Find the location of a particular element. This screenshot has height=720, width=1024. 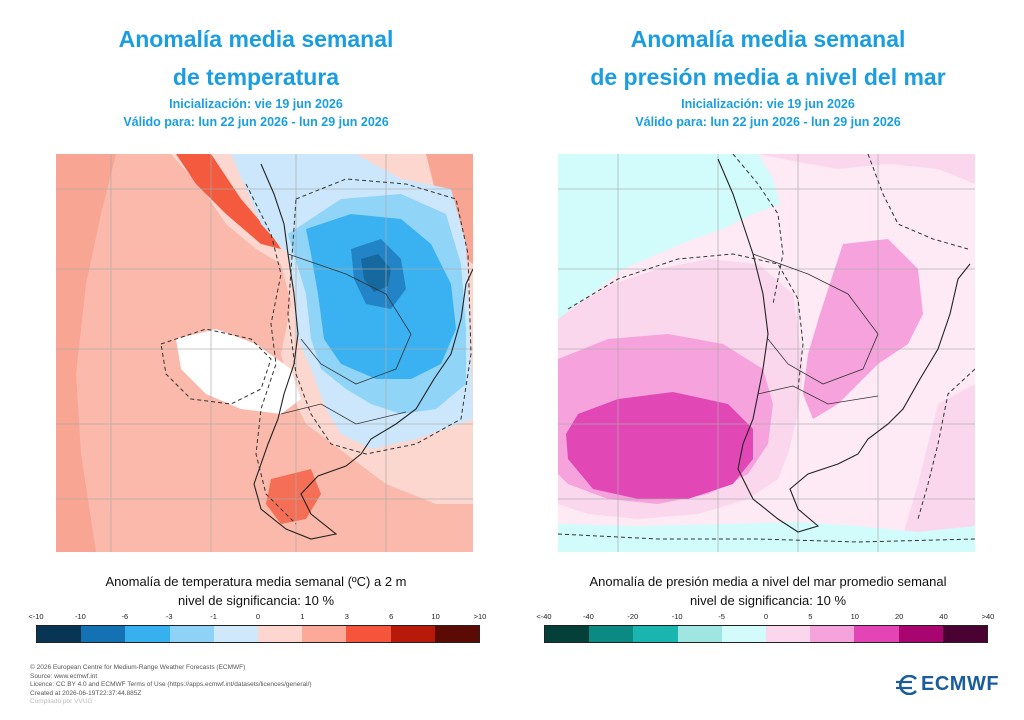

source-text: Source: www.ecmwf.int is located at coordinates (64, 676).